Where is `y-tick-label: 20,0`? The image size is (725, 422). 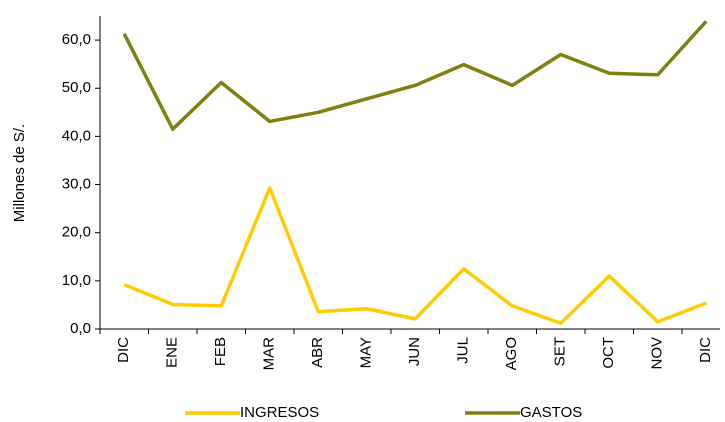
y-tick-label: 20,0 is located at coordinates (76, 232).